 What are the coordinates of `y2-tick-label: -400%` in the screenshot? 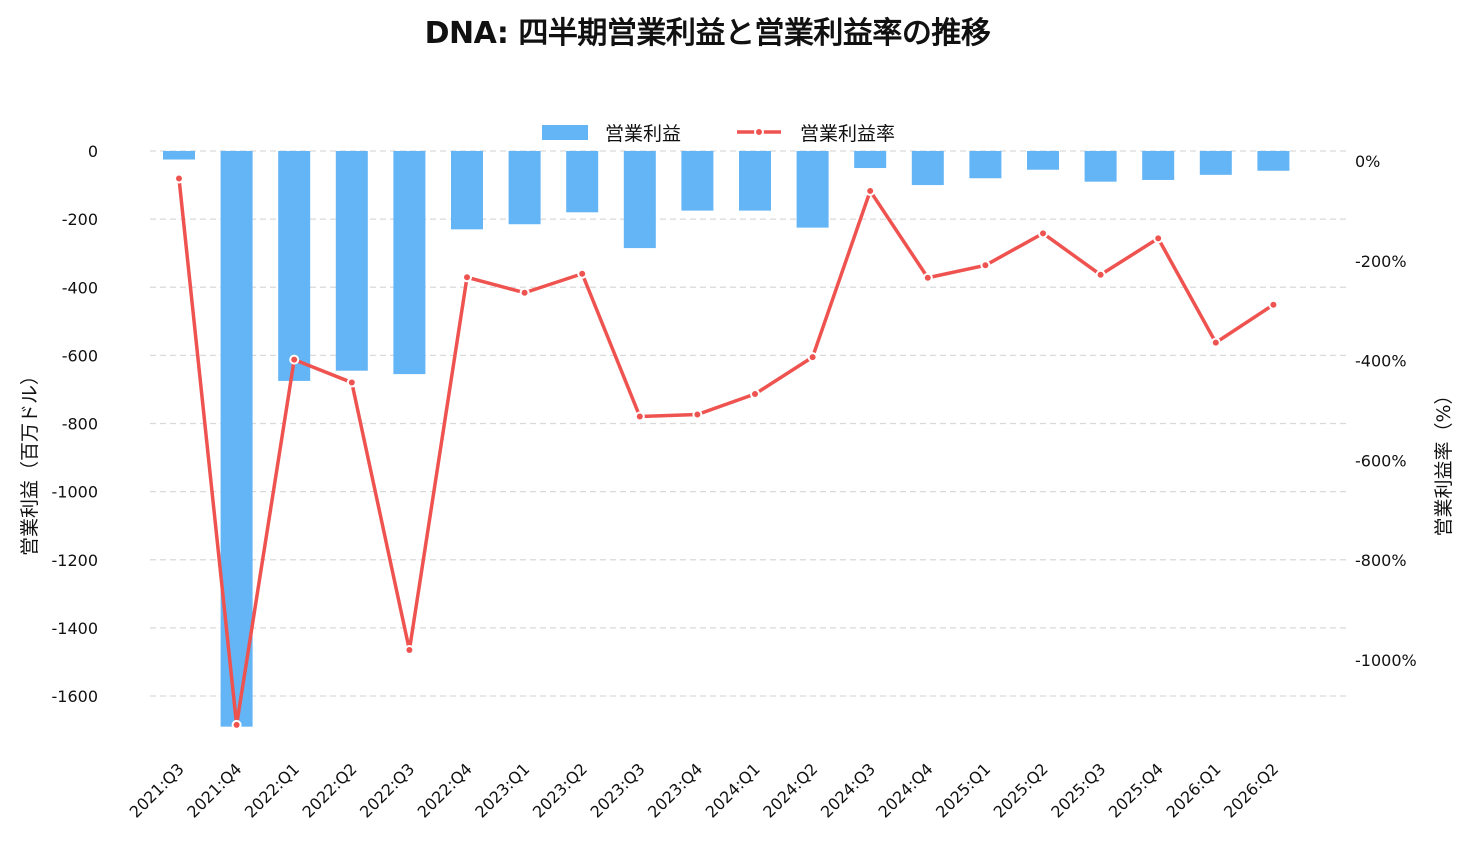 It's located at (1381, 361).